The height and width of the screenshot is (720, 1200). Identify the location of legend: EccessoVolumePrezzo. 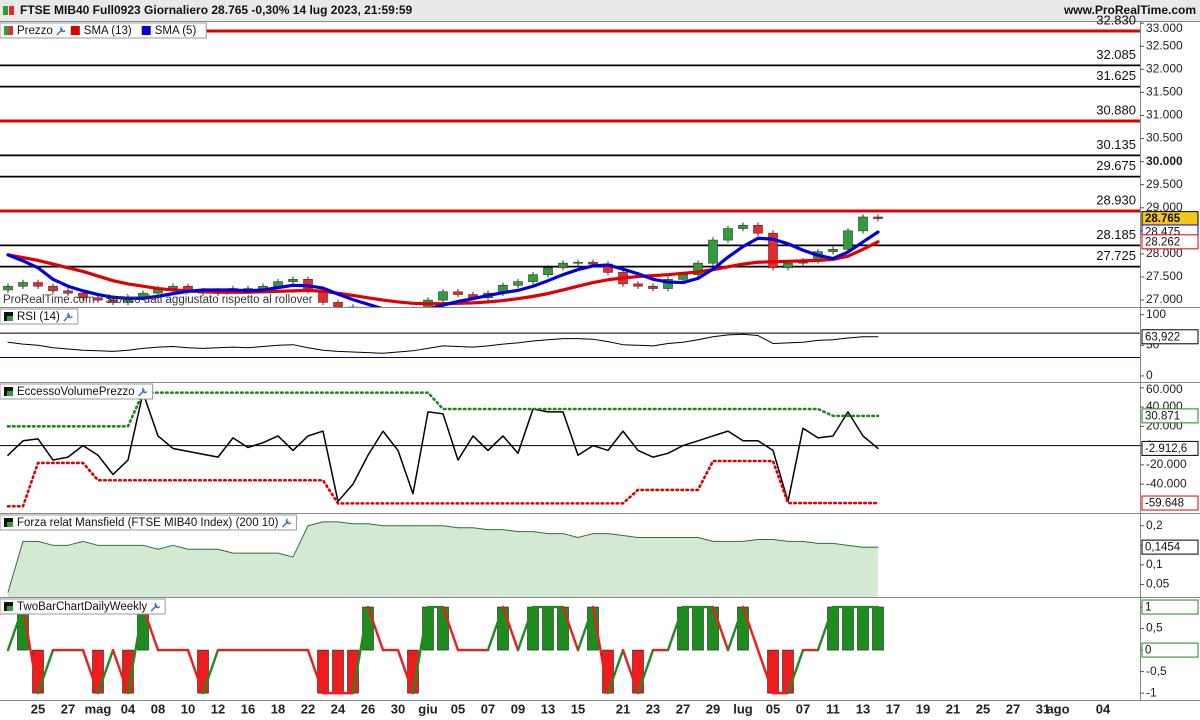
(77, 391).